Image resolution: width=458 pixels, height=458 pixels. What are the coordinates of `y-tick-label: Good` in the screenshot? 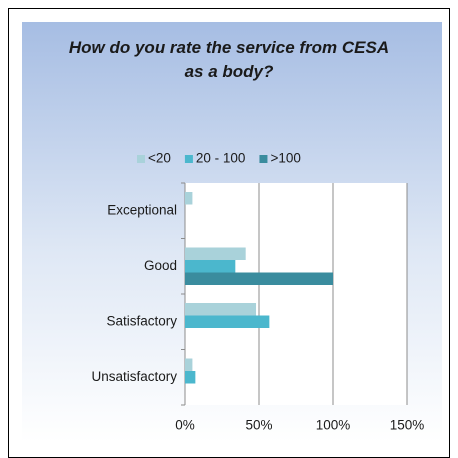 It's located at (160, 265).